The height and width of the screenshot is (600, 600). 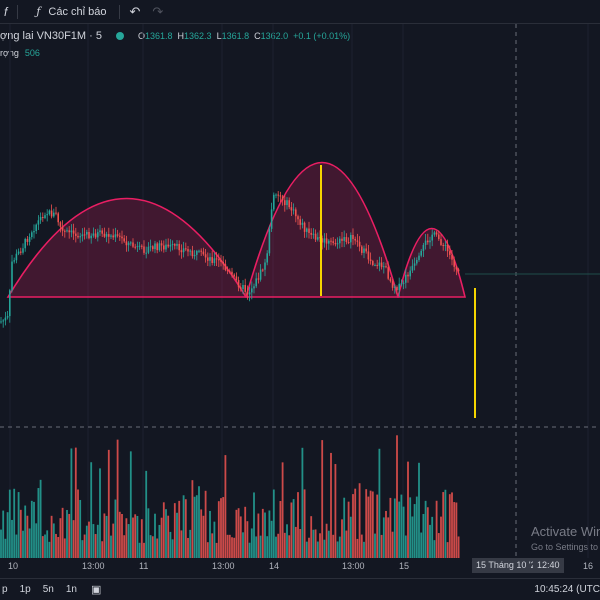 What do you see at coordinates (5, 589) in the screenshot?
I see `range-button: p` at bounding box center [5, 589].